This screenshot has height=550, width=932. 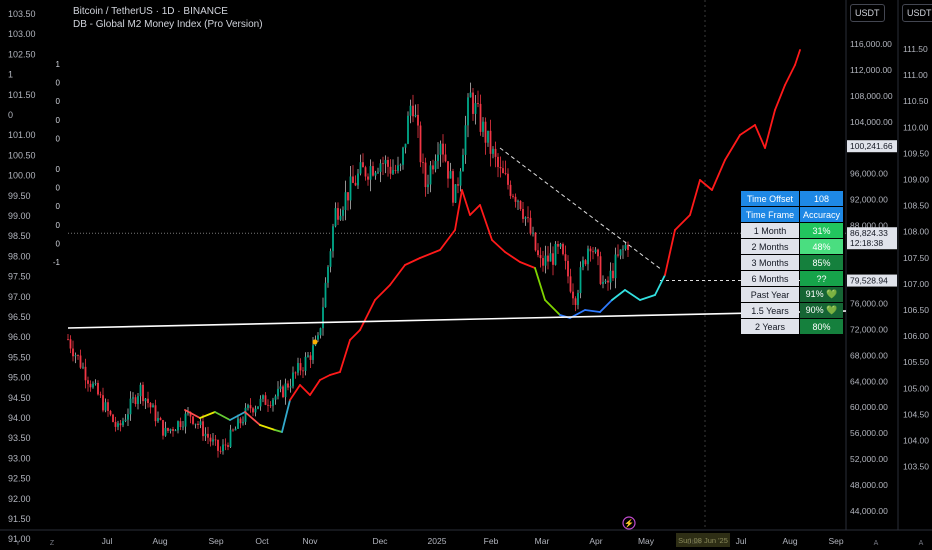 What do you see at coordinates (792, 246) in the screenshot?
I see `table-row: 2 Months 48%` at bounding box center [792, 246].